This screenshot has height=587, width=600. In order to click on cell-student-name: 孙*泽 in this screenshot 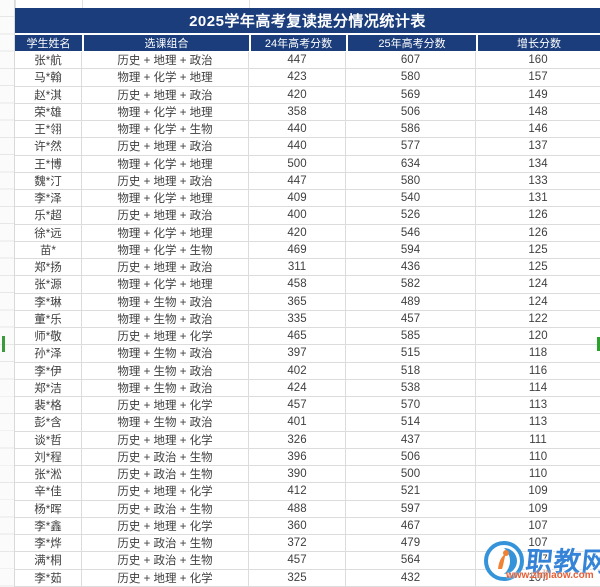, I will do `click(48, 353)`.